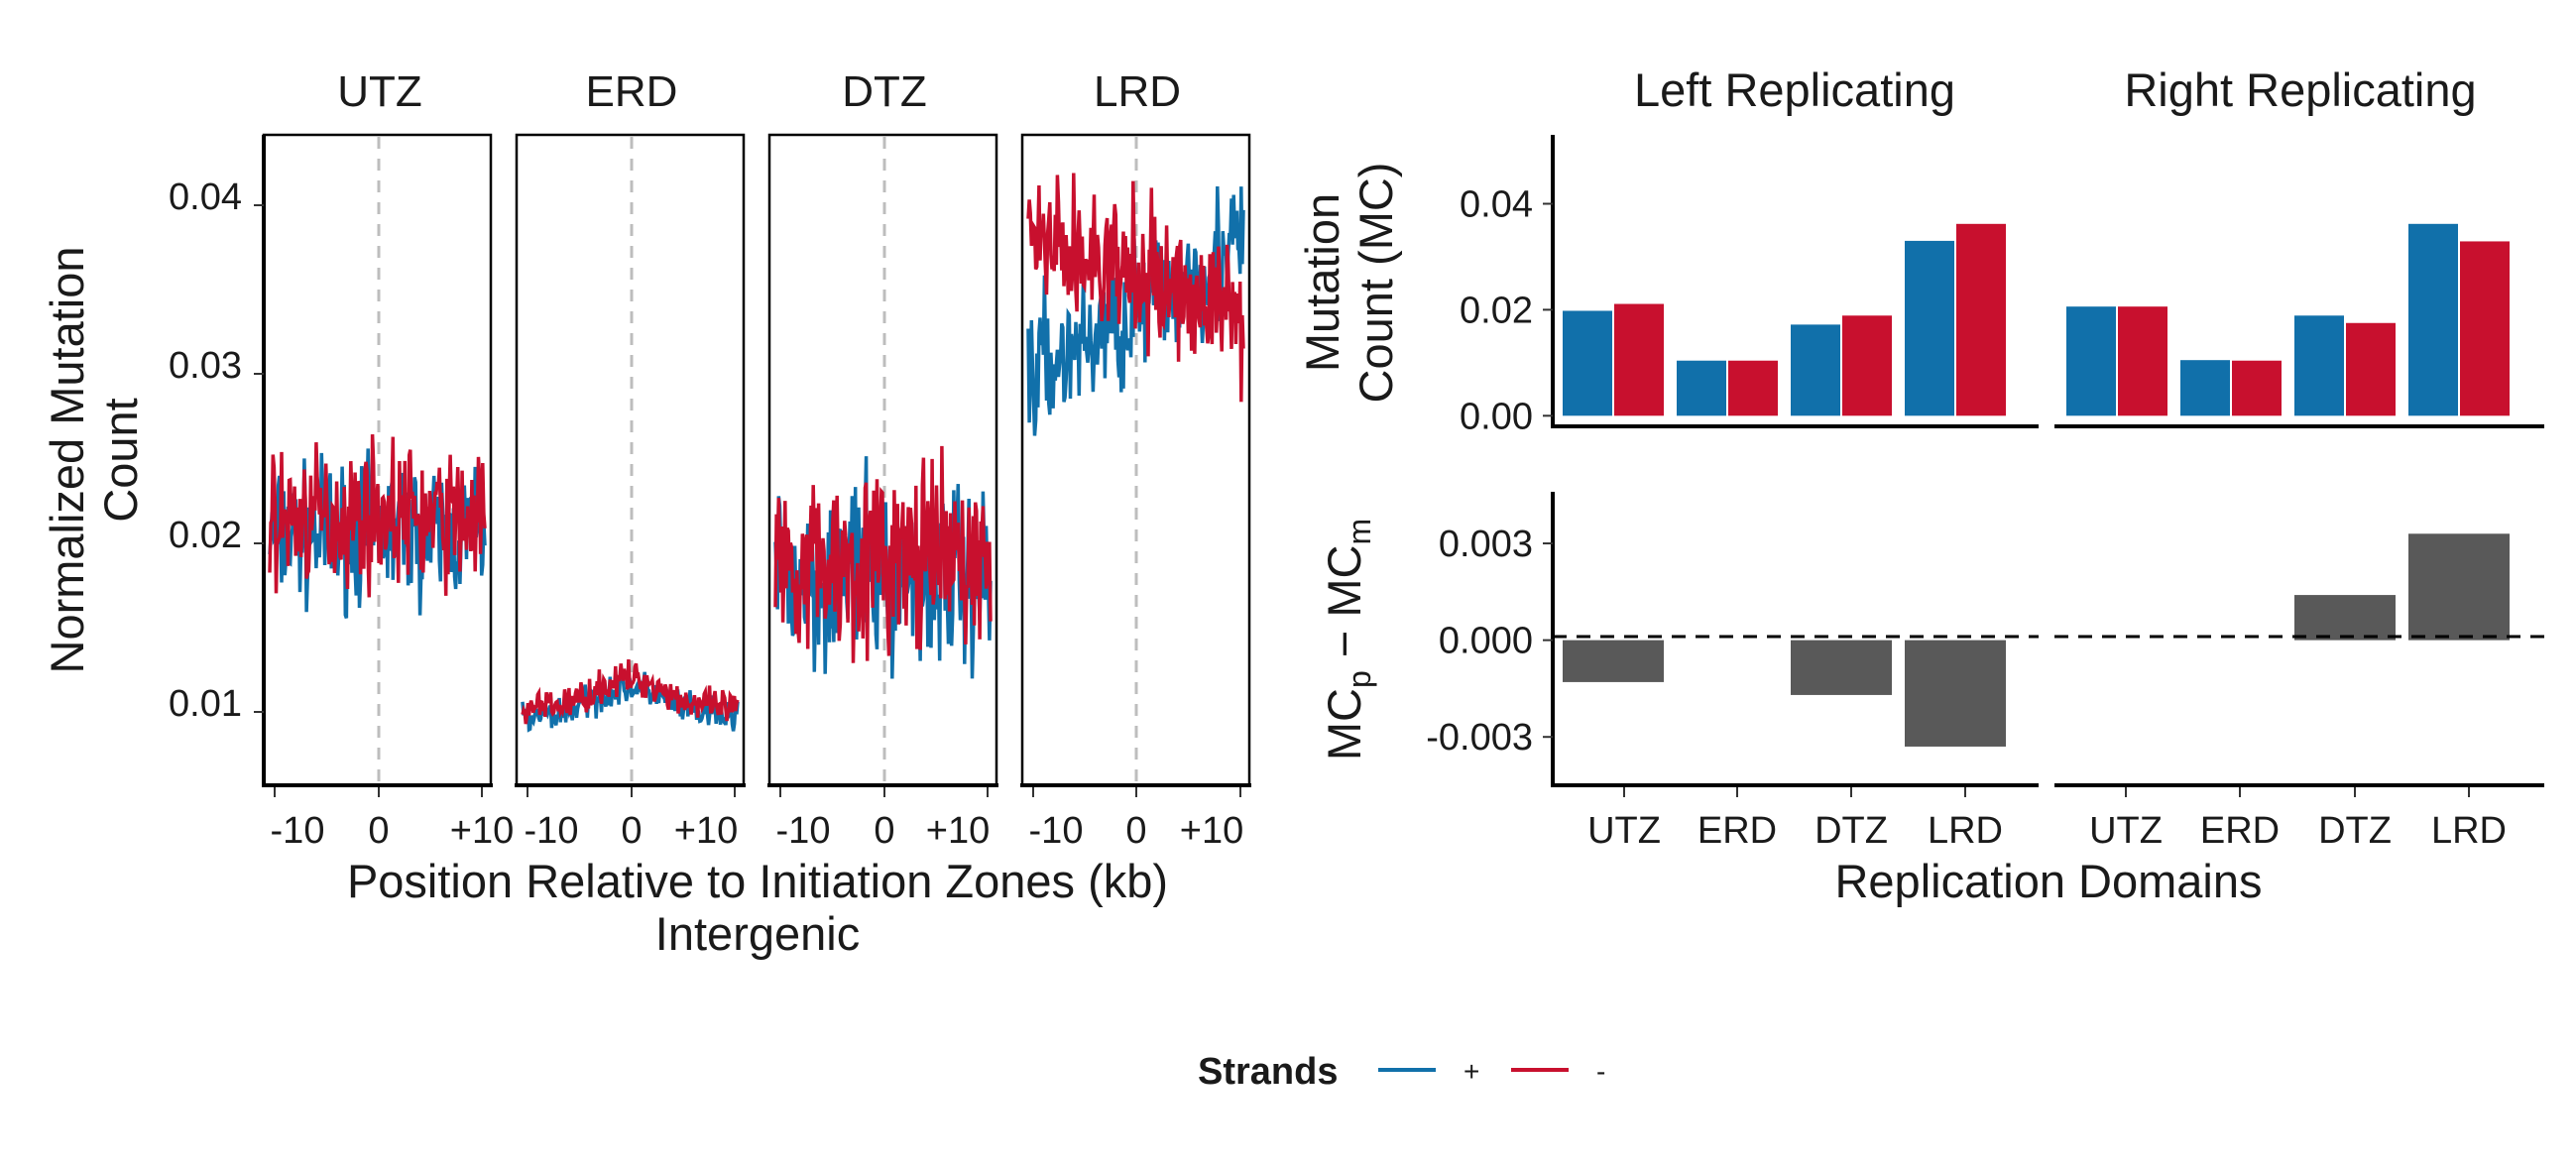  I want to click on right-x-axis-title: Replication Domains, so click(2048, 881).